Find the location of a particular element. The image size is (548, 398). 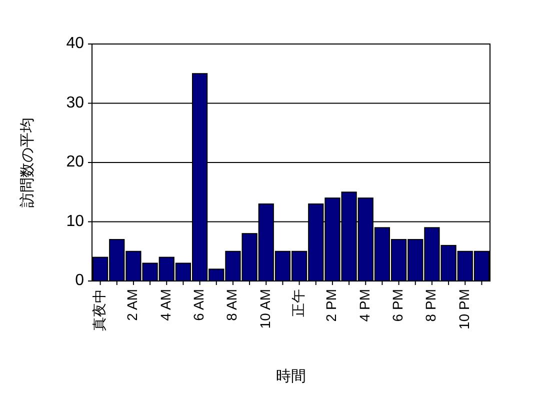

x-tick-label: 真夜中 is located at coordinates (98, 310).